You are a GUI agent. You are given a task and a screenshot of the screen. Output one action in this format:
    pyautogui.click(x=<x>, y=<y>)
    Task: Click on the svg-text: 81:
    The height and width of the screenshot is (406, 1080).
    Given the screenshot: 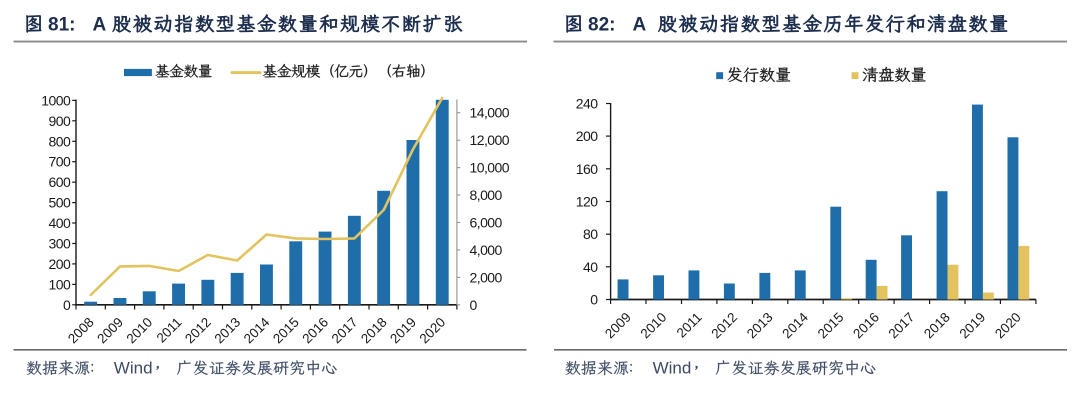 What is the action you would take?
    pyautogui.click(x=61, y=25)
    